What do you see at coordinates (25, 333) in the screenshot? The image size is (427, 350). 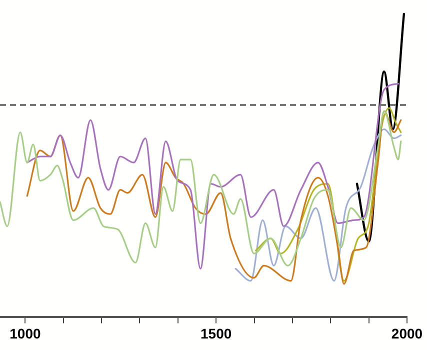 I see `x-tick-label: 1000` at bounding box center [25, 333].